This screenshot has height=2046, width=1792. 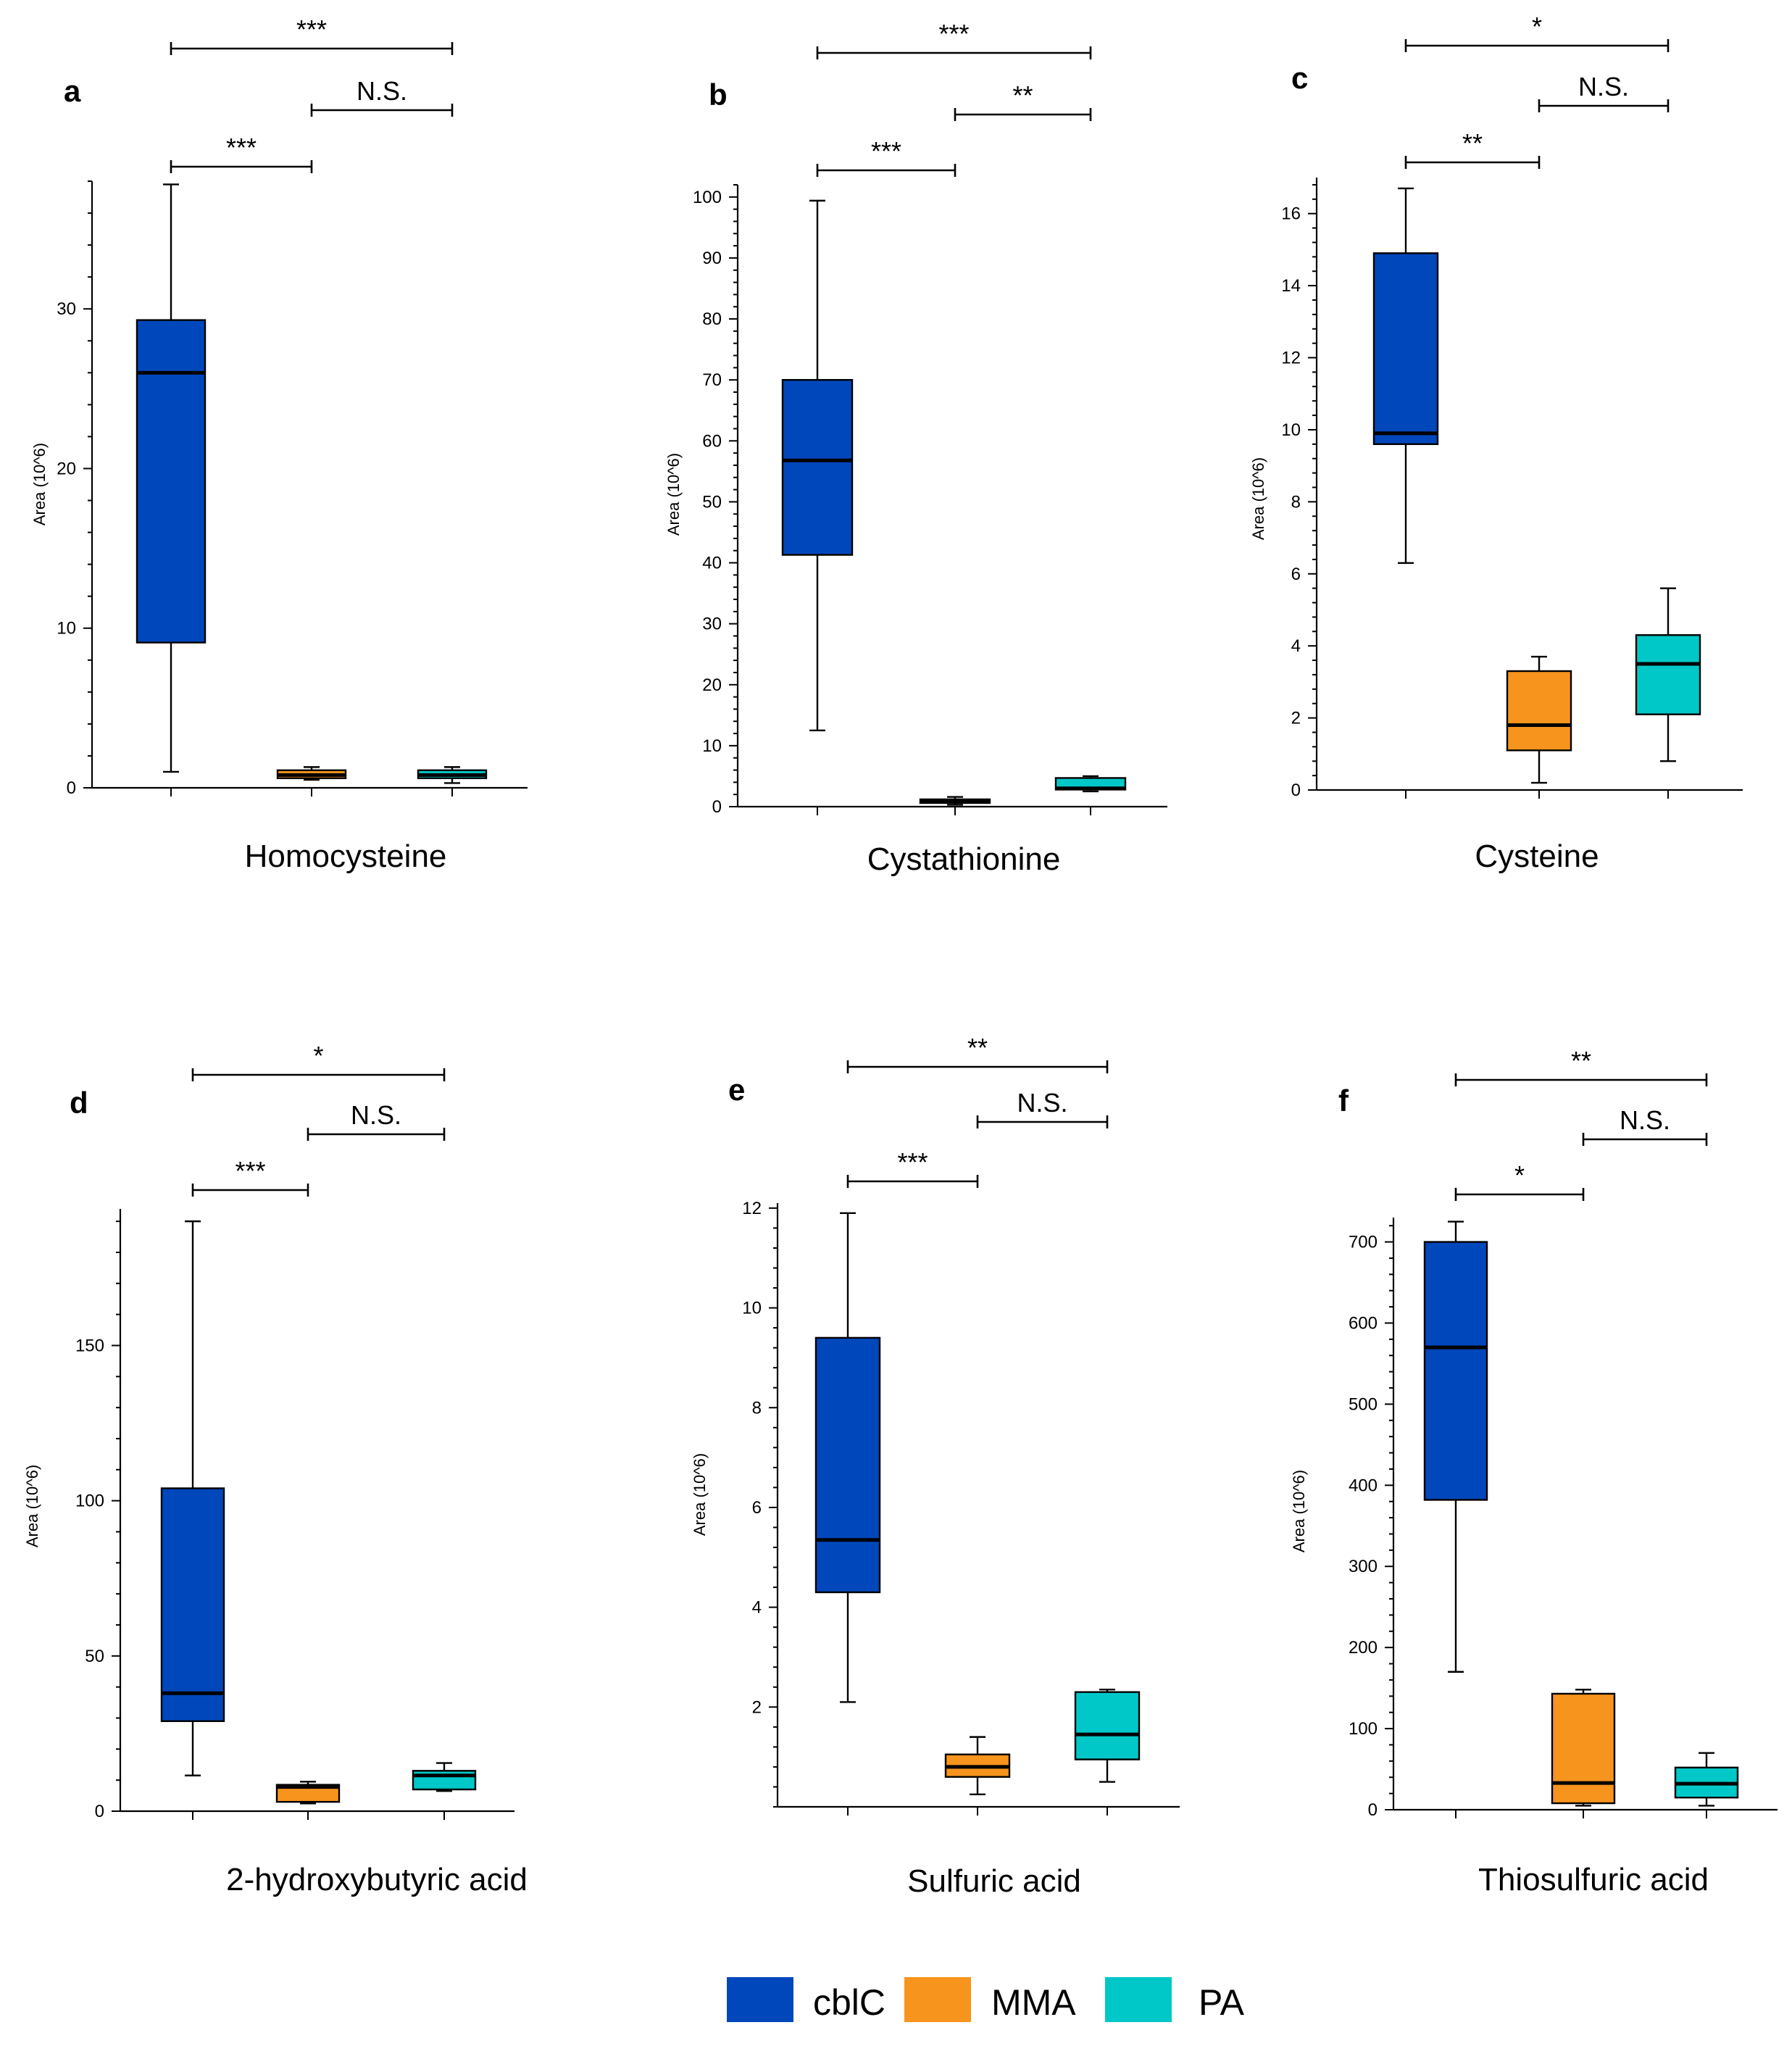 I want to click on panel-letter: c, so click(x=1299, y=78).